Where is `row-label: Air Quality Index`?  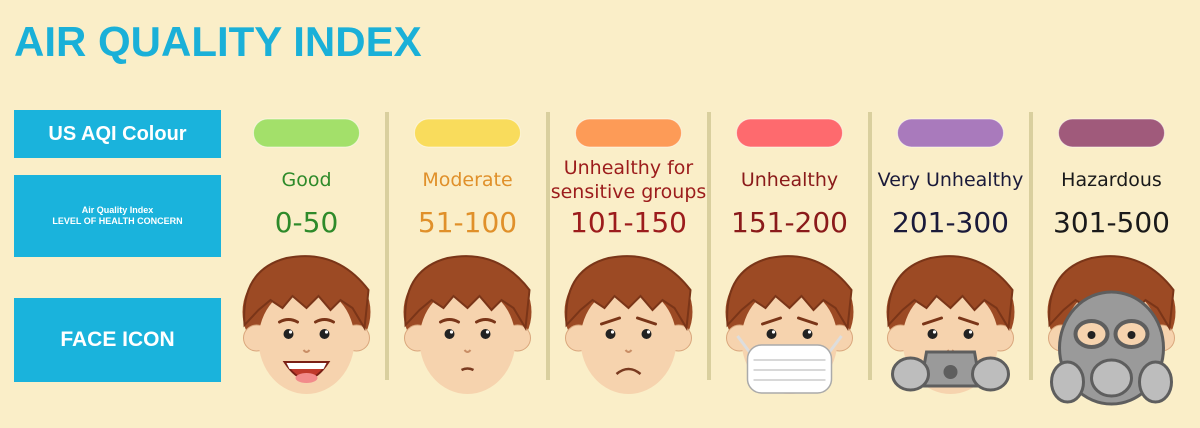 row-label: Air Quality Index is located at coordinates (117, 210).